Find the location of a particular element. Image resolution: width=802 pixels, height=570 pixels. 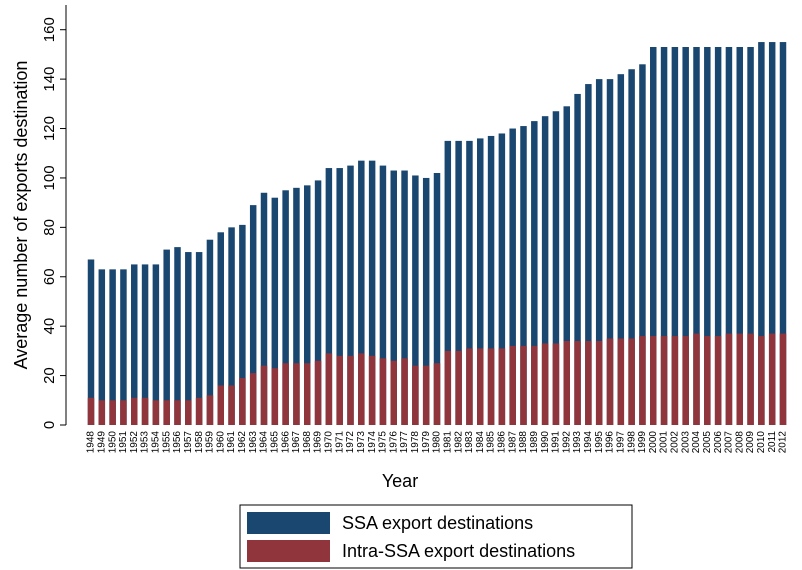

x-tick-label: 1968 is located at coordinates (307, 442).